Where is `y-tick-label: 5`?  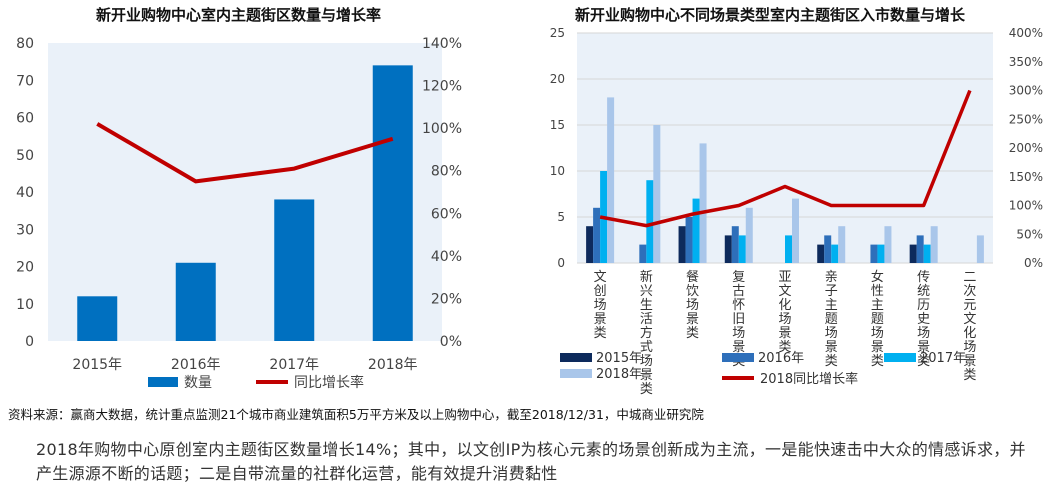 y-tick-label: 5 is located at coordinates (561, 217).